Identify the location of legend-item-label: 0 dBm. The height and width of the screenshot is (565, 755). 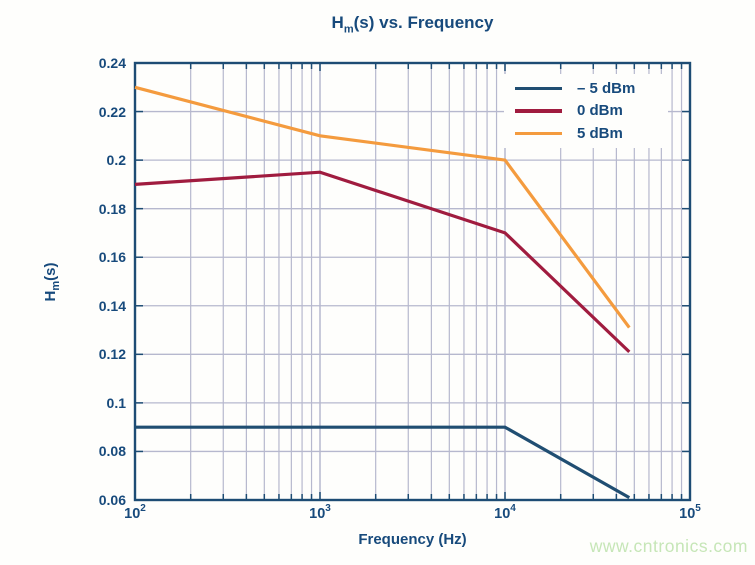
(600, 111).